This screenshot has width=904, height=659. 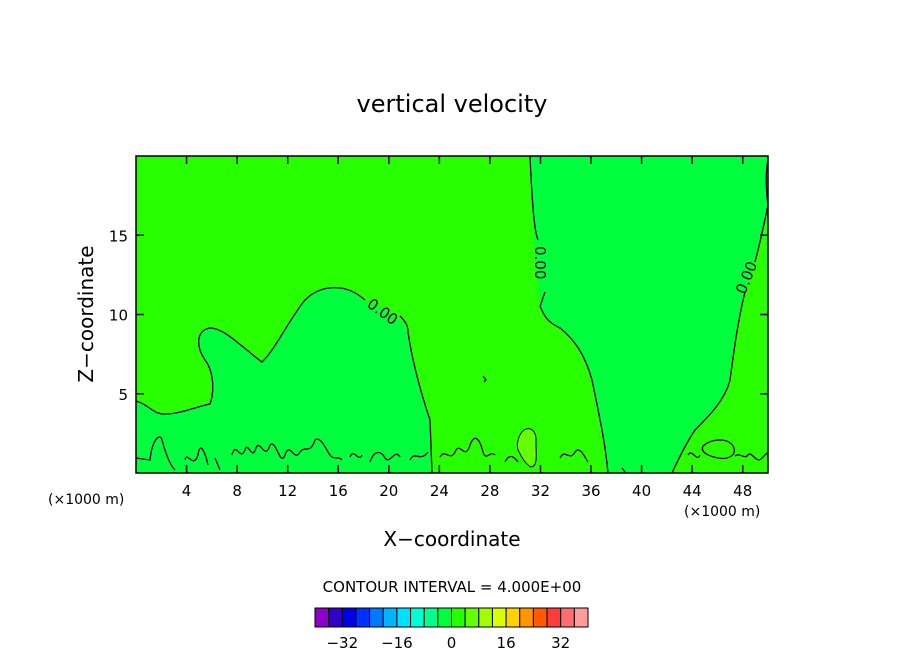 I want to click on colorbar-tick-label: 16, so click(x=506, y=643).